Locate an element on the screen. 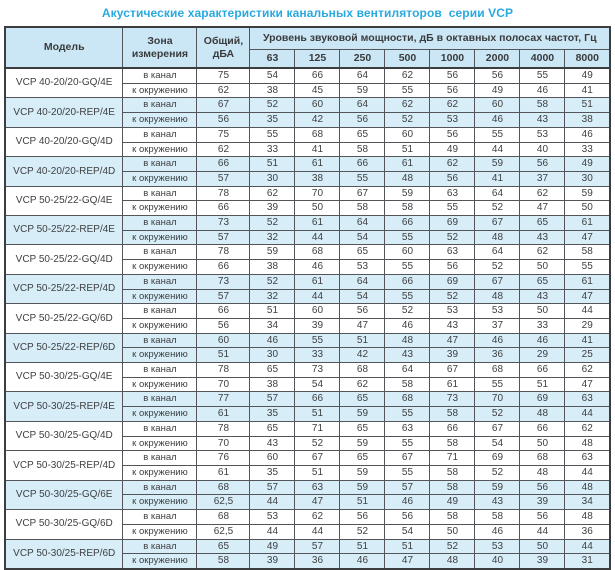 The height and width of the screenshot is (570, 615). model-name-cell: VCP 50-30/25-REP/6D is located at coordinates (64, 554).